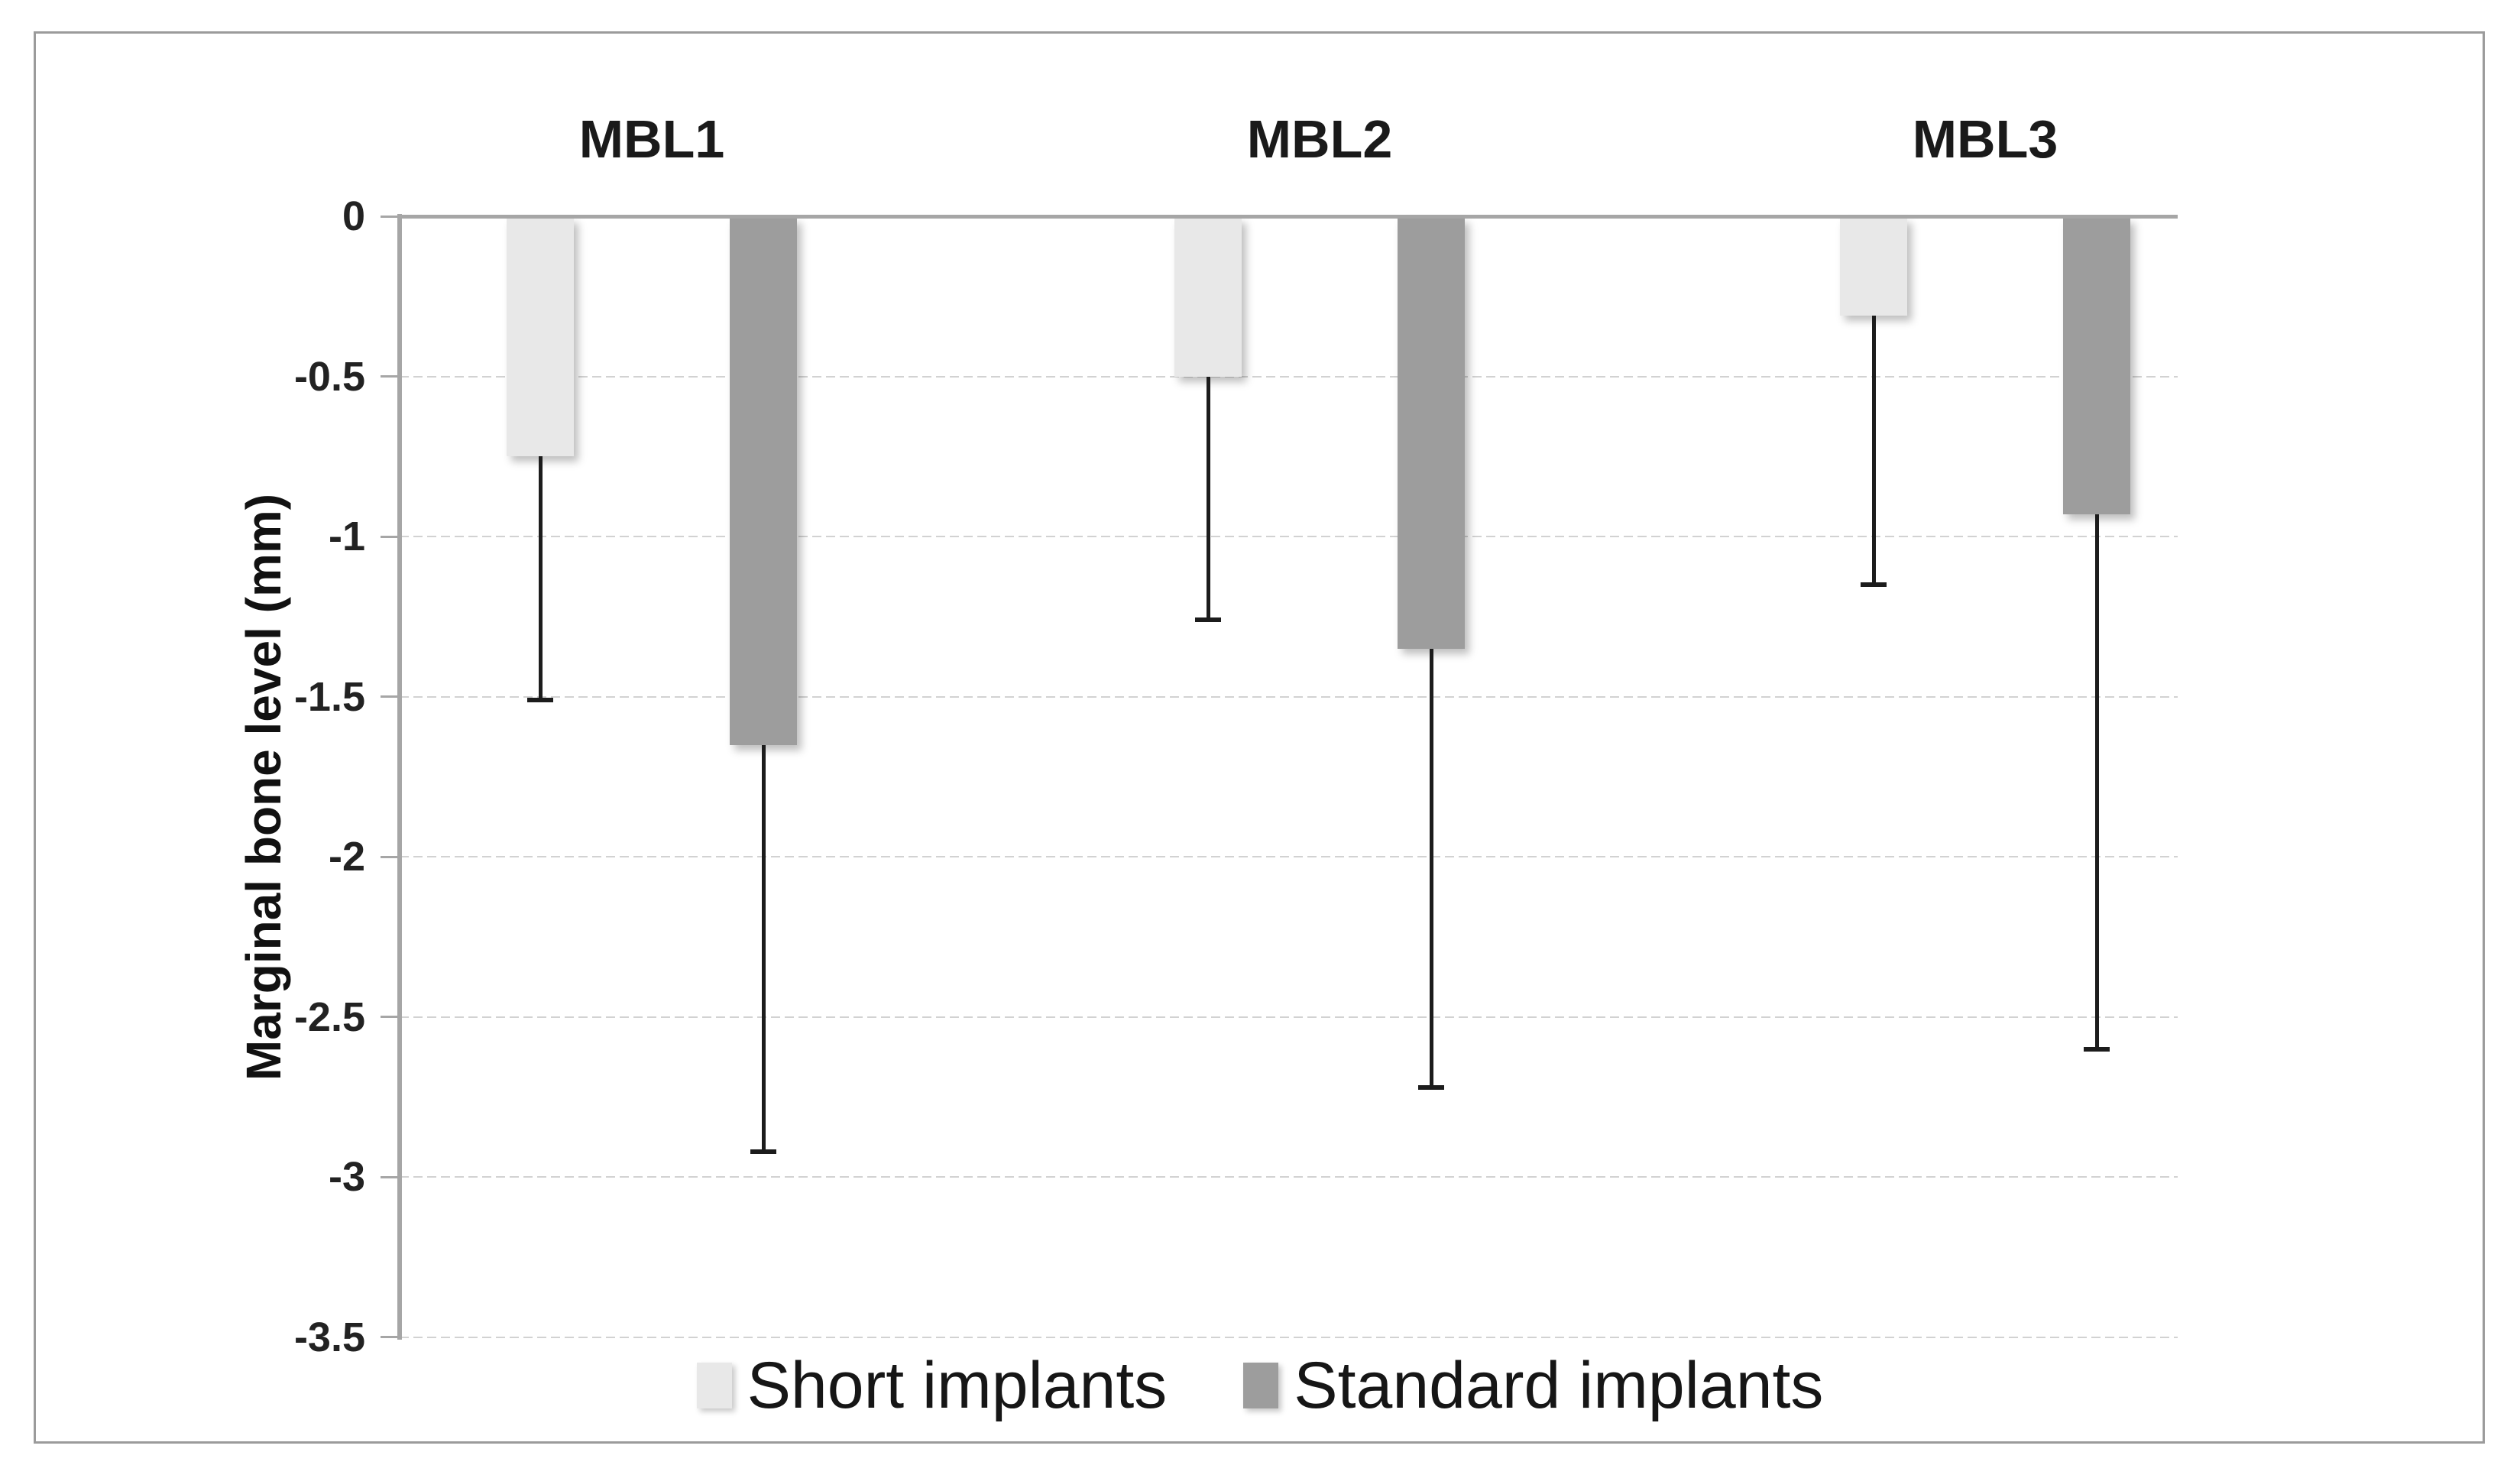 Image resolution: width=2520 pixels, height=1478 pixels. Describe the element at coordinates (957, 1385) in the screenshot. I see `legend-label: Short implants` at that location.